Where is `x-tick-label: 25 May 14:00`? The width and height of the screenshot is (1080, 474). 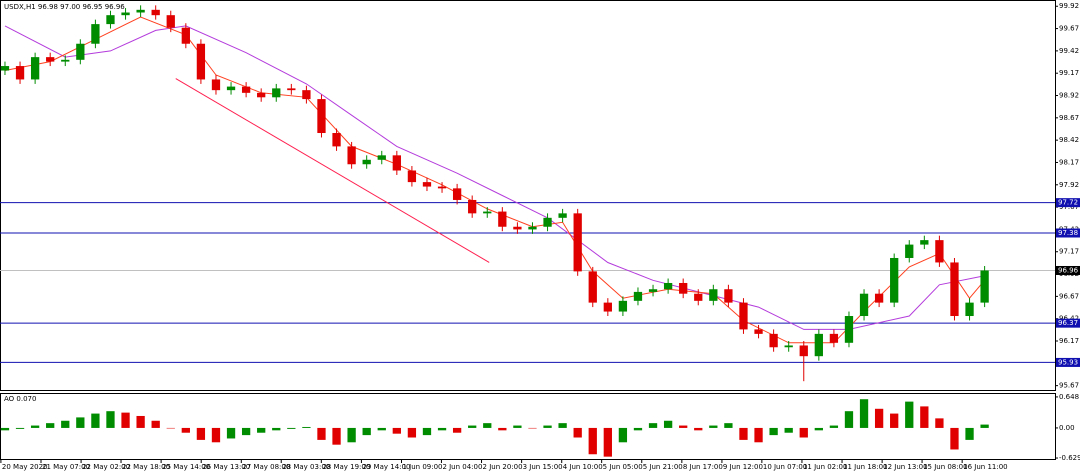
x-tick-label: 25 May 14:00 is located at coordinates (186, 467).